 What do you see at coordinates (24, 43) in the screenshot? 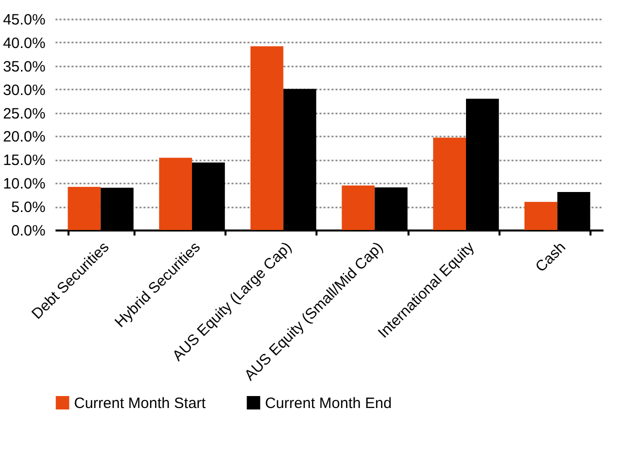
I see `y-tick-label: 40.0%` at bounding box center [24, 43].